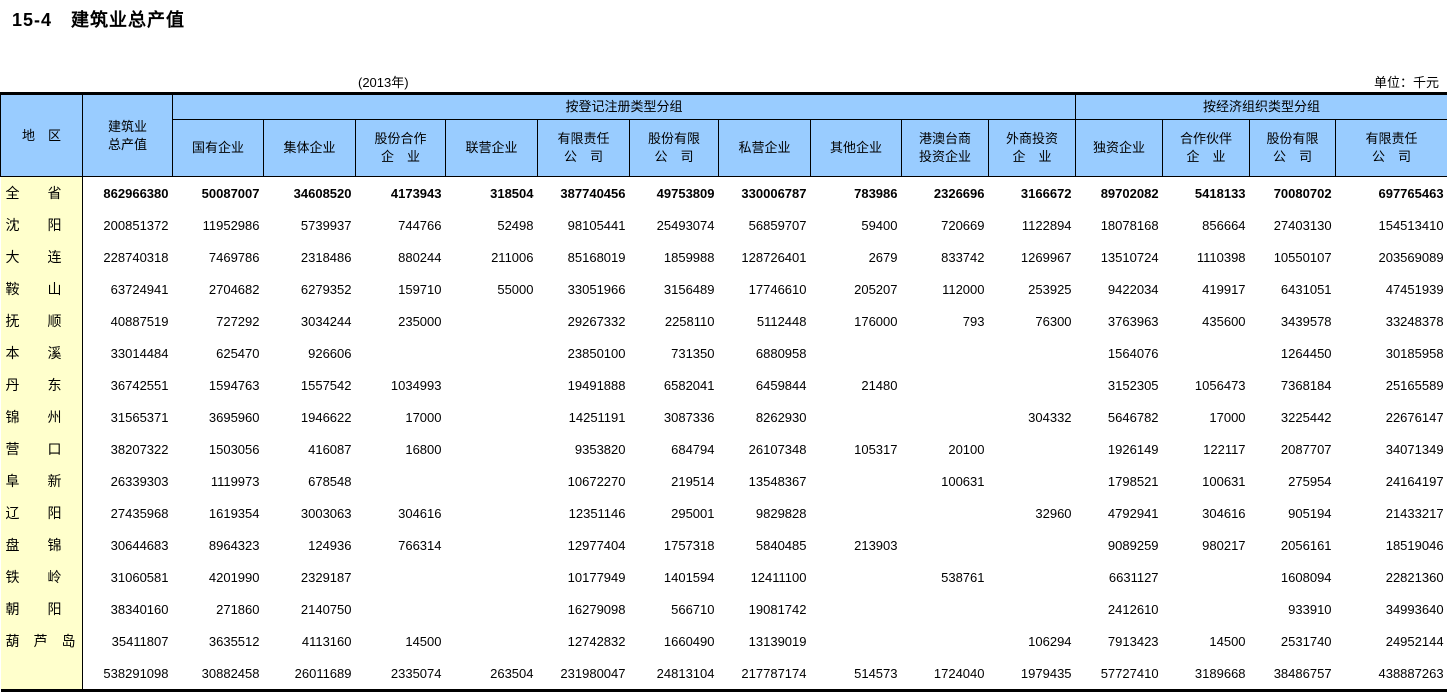  What do you see at coordinates (218, 192) in the screenshot?
I see `value-cell: 50087007` at bounding box center [218, 192].